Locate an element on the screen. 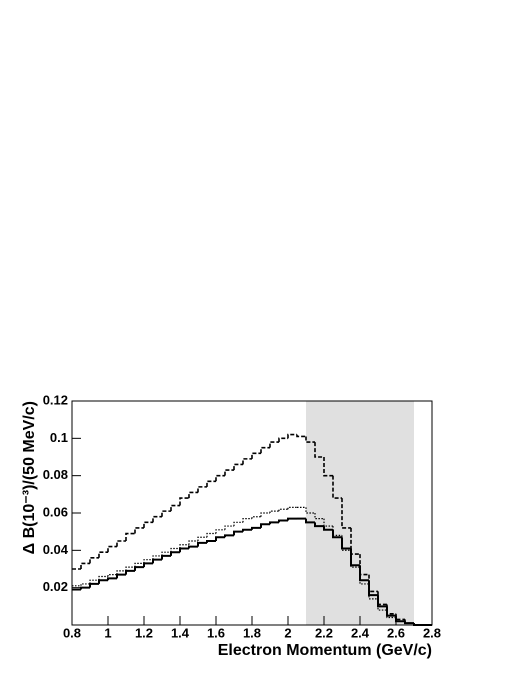 The image size is (518, 675). y-tick-label: 0.02 is located at coordinates (55, 586).